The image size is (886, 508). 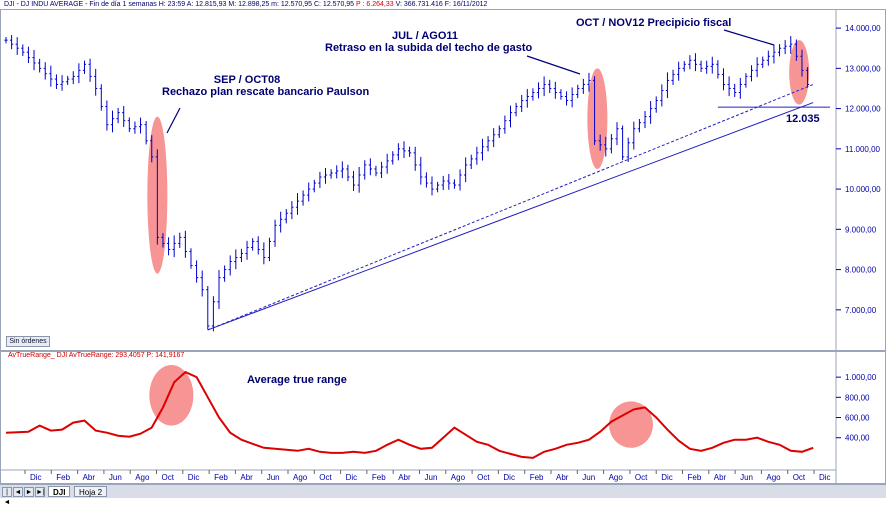 What do you see at coordinates (36, 477) in the screenshot?
I see `month-label: Dic` at bounding box center [36, 477].